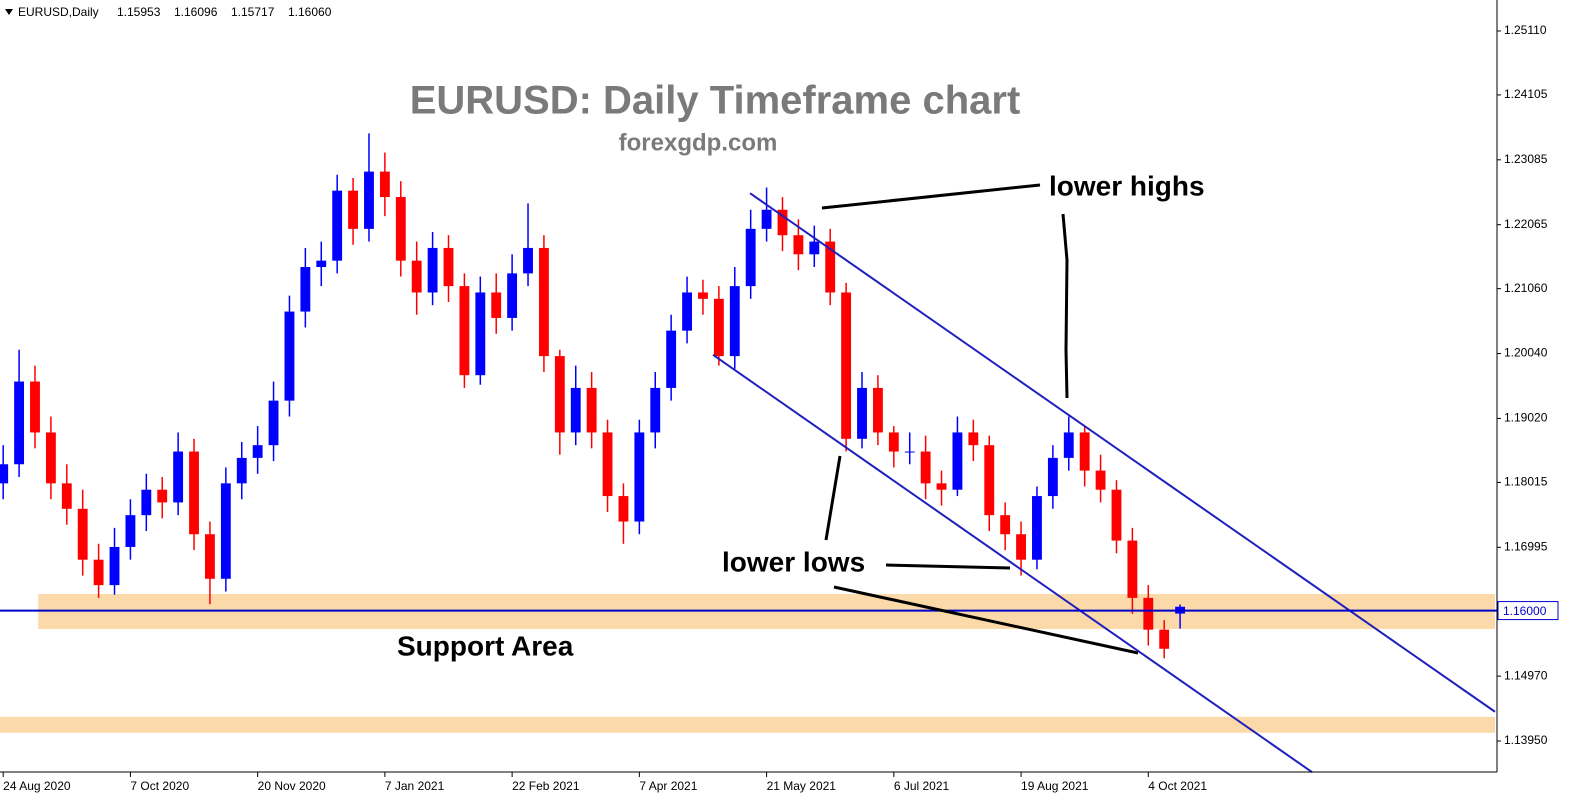 The width and height of the screenshot is (1579, 807). What do you see at coordinates (698, 142) in the screenshot?
I see `chart-subtitle: forexgdp.com` at bounding box center [698, 142].